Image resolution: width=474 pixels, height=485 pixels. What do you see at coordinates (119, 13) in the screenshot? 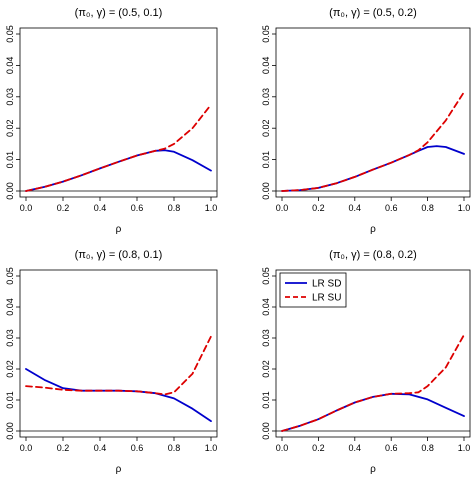
I see `chart-title: (π₀, γ) = (0.5, 0.1)` at bounding box center [119, 13].